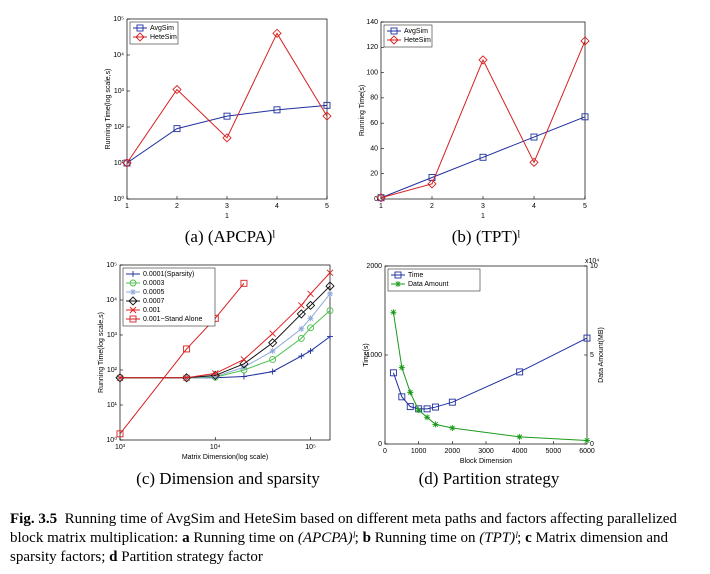 This screenshot has height=574, width=710. I want to click on legend-label: 0.0007, so click(154, 301).